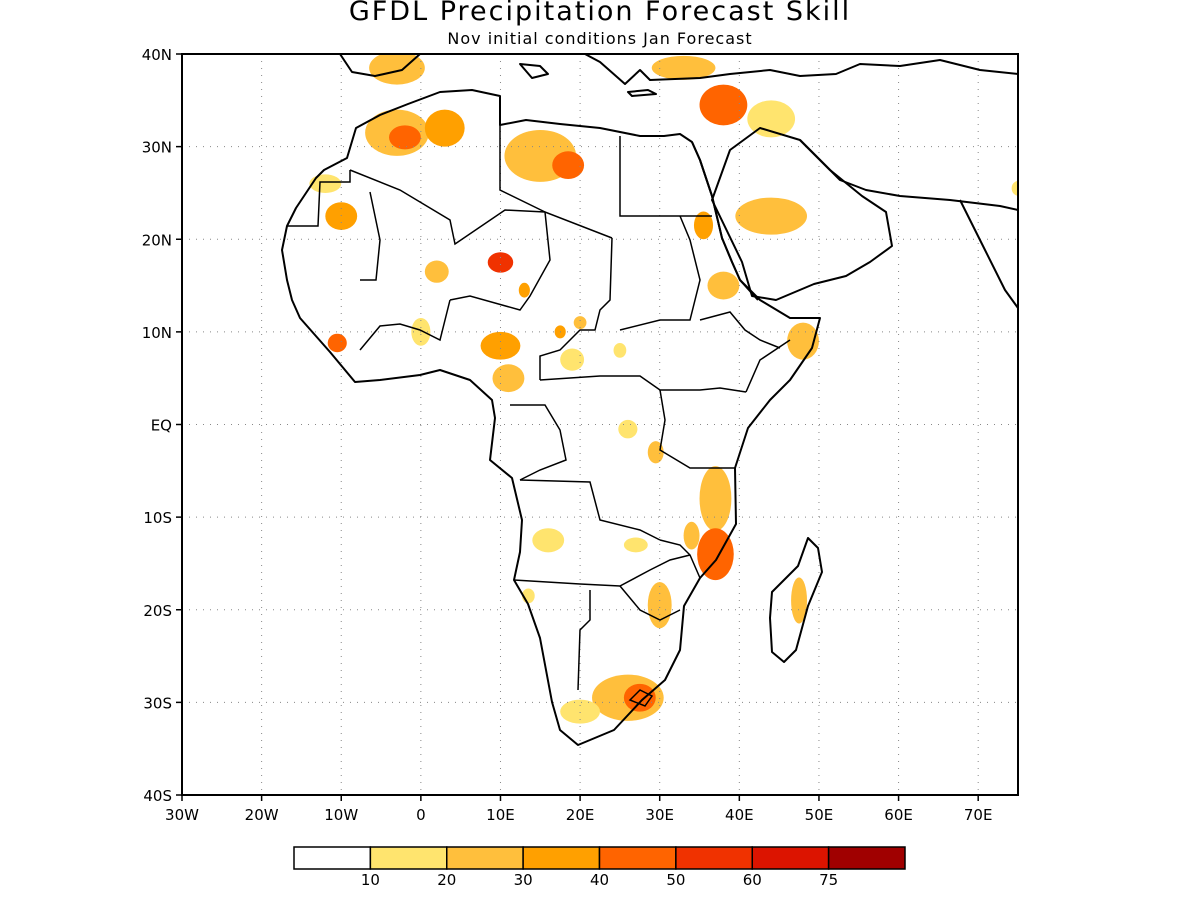 The width and height of the screenshot is (1200, 900). I want to click on map-title: GFDL Precipitation Forecast Skill, so click(600, 13).